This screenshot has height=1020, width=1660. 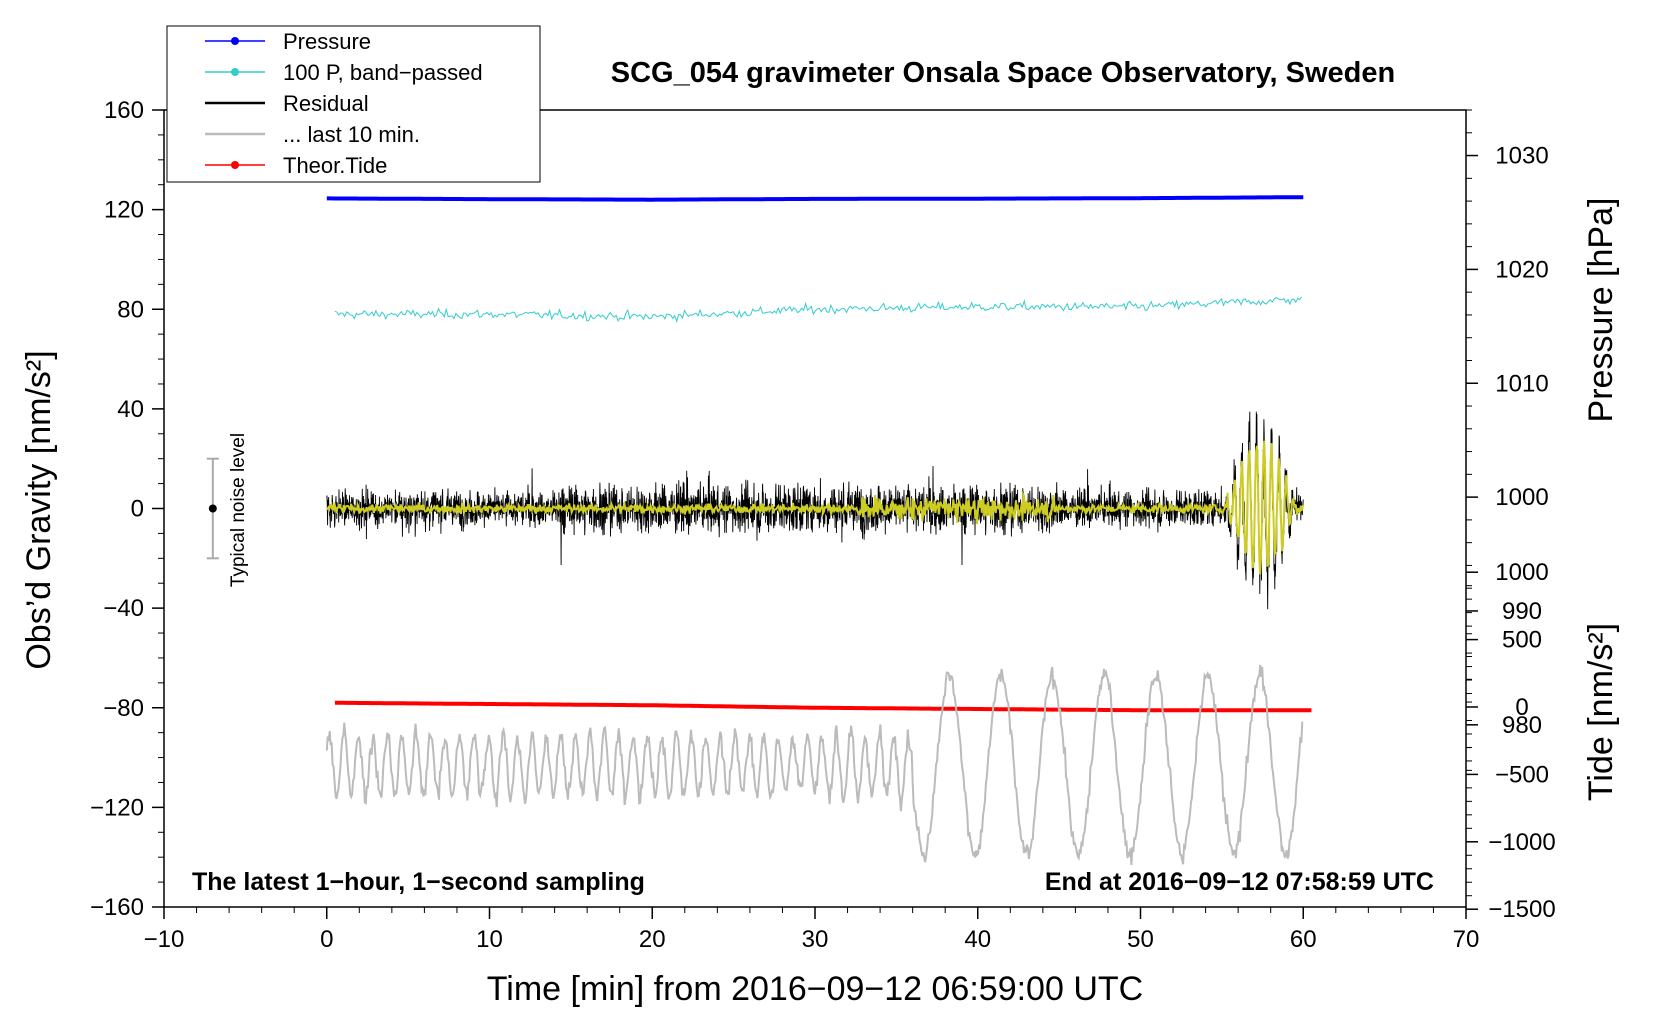 I want to click on bandpassed-pressure-line, so click(x=818, y=309).